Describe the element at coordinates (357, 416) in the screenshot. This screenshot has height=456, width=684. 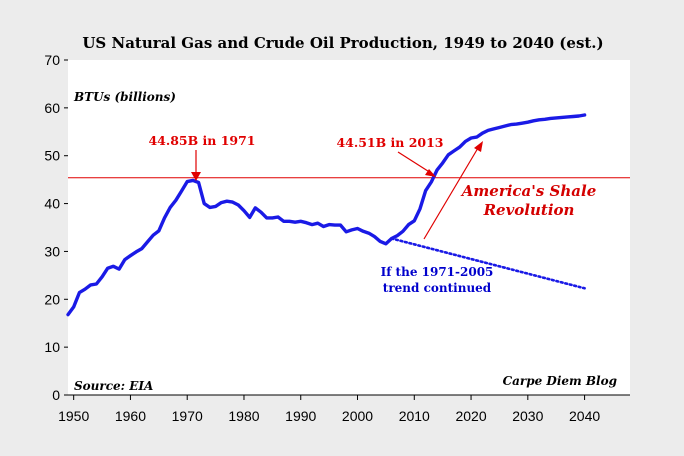
I see `x-tick-label: 2000` at that location.